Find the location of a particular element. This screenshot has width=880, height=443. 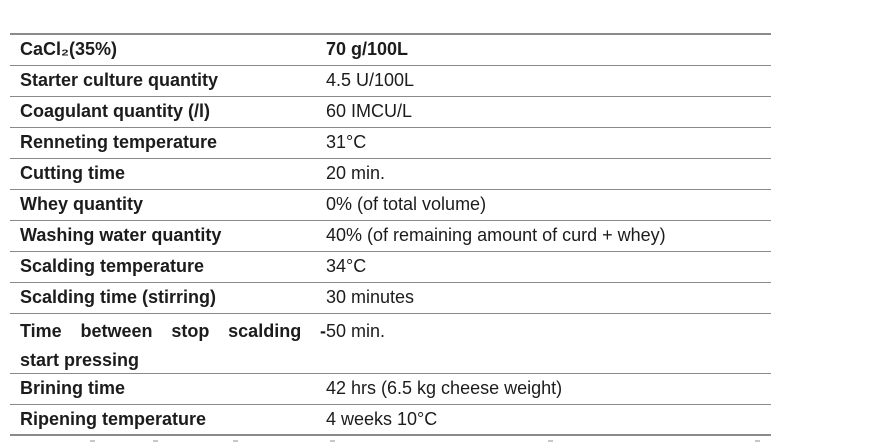

table-row: Whey quantity 0% (of total volume) is located at coordinates (390, 205).